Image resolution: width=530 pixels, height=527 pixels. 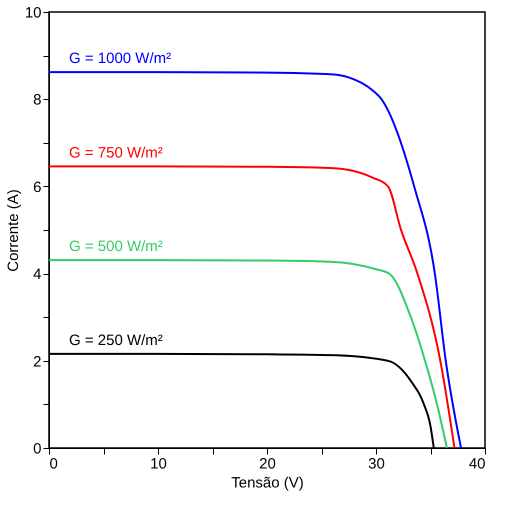 I want to click on series-label: G = 500 W/m², so click(x=116, y=247).